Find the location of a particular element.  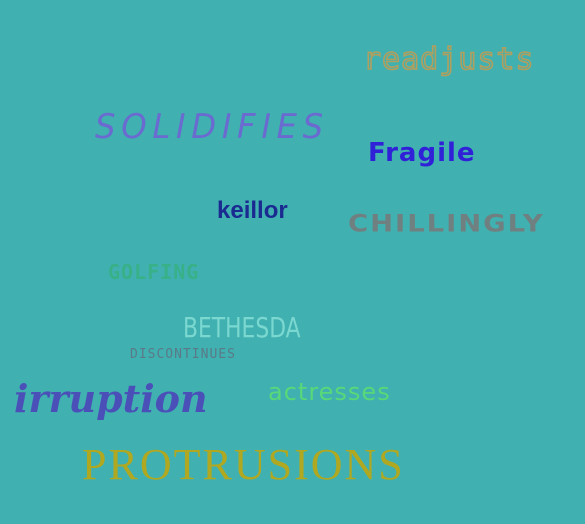

word-chillingly: CHILLINGLY is located at coordinates (446, 223).